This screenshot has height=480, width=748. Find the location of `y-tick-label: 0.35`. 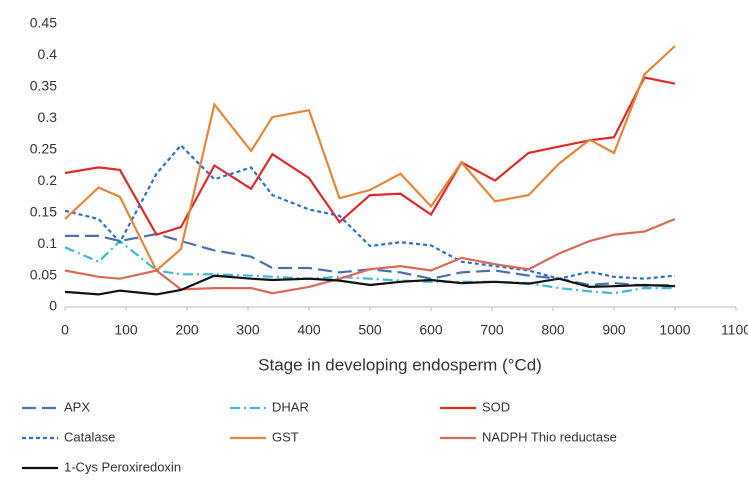

y-tick-label: 0.35 is located at coordinates (43, 86).